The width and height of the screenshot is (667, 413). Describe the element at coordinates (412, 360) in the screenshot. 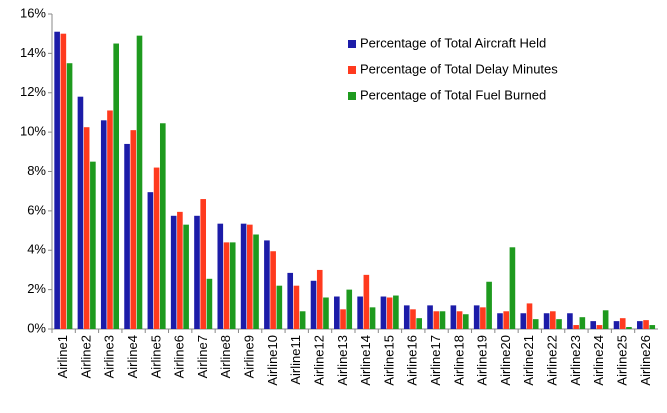

I see `x-tick-label: Airline16` at that location.